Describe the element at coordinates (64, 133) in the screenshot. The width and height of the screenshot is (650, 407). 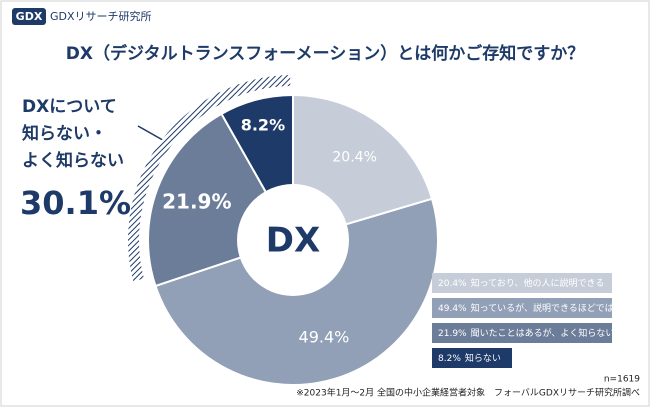
I see `callout-line: 知らない・` at that location.